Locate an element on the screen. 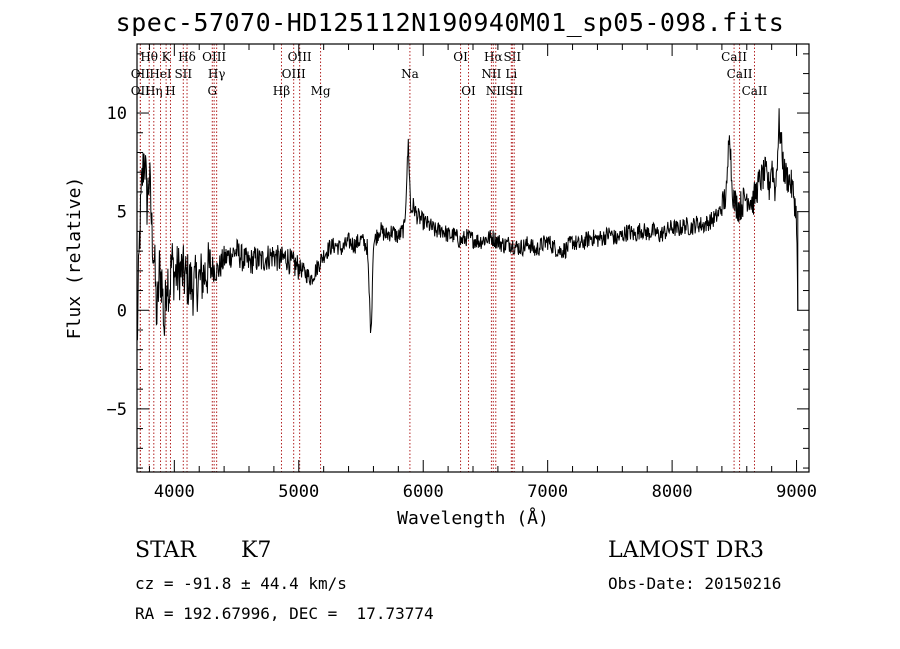 This screenshot has width=900, height=649. line-label-14: OIII is located at coordinates (294, 74).